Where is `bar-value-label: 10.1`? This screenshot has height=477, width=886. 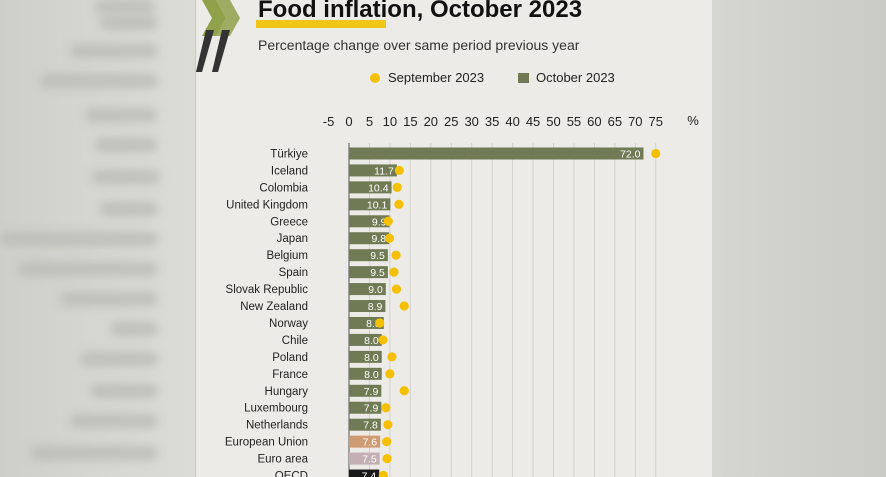 bar-value-label: 10.1 is located at coordinates (377, 205).